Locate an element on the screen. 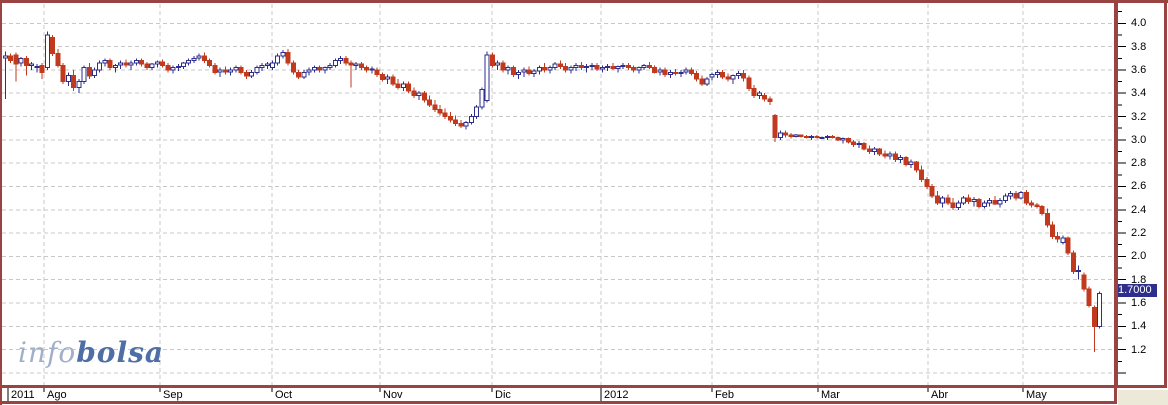  x-axis-month-label: Ago is located at coordinates (57, 395).